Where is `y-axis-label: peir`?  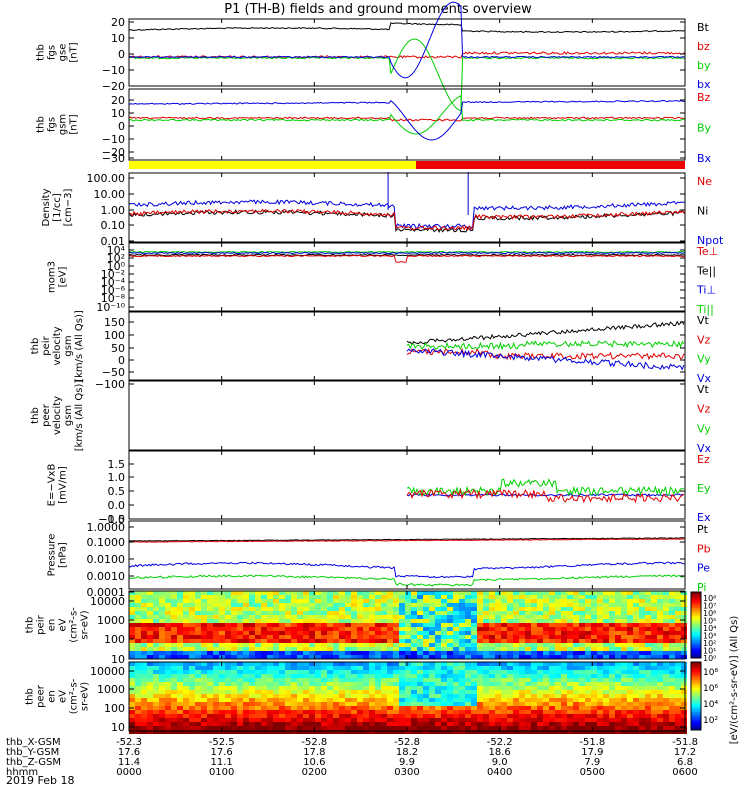 y-axis-label: peir is located at coordinates (46, 345).